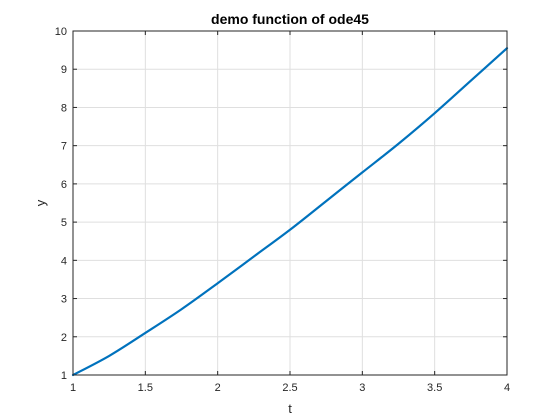 Image resolution: width=560 pixels, height=420 pixels. I want to click on y-tick-label: 10, so click(61, 32).